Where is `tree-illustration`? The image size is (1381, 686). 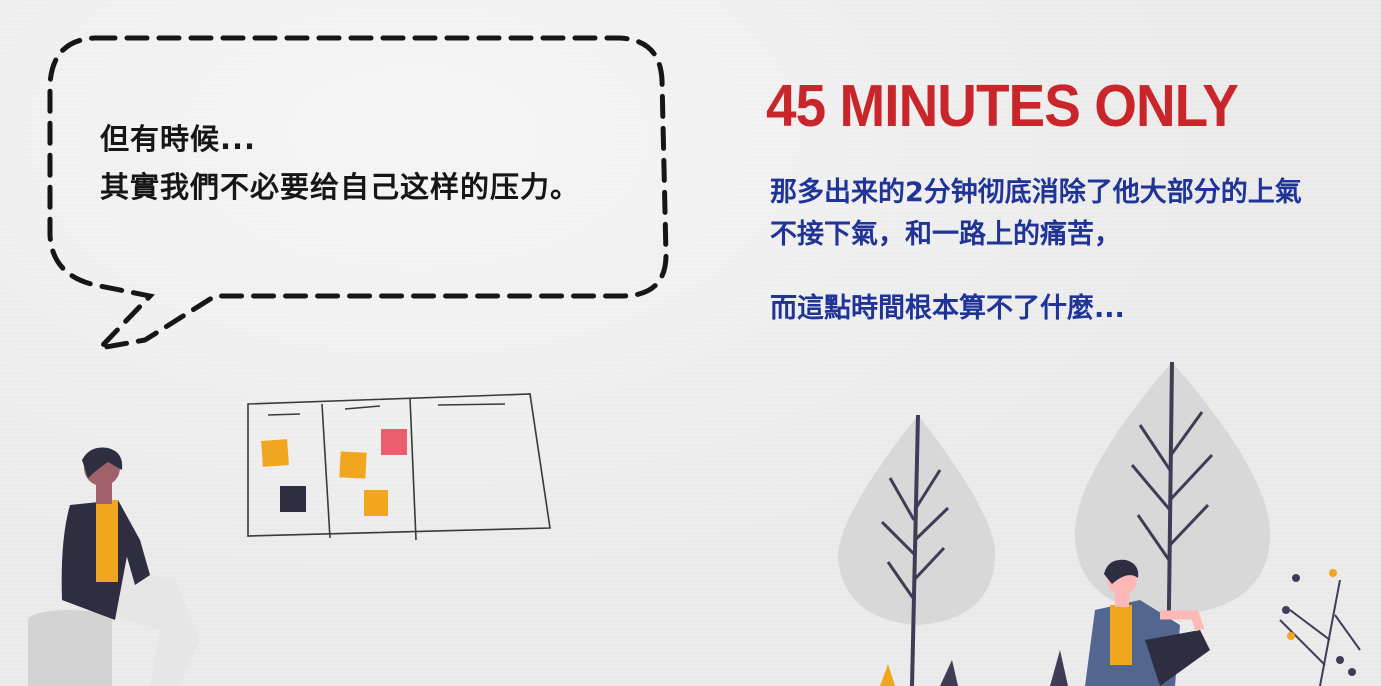 tree-illustration is located at coordinates (916, 550).